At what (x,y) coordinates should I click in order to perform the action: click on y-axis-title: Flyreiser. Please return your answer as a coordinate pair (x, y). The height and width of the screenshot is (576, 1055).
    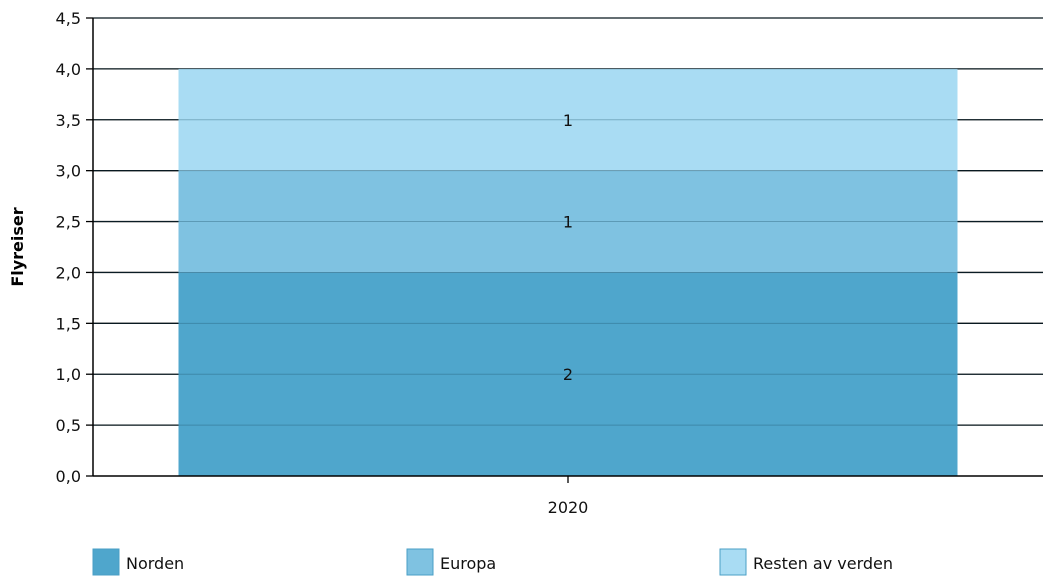
    Looking at the image, I should click on (17, 246).